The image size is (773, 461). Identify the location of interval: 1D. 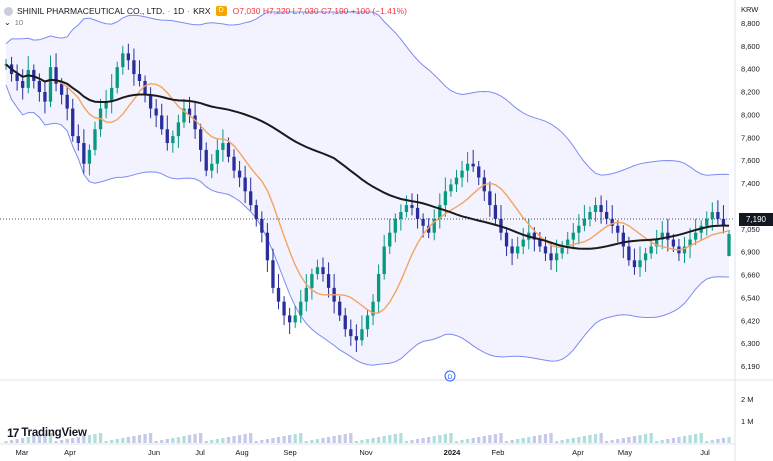
(179, 11).